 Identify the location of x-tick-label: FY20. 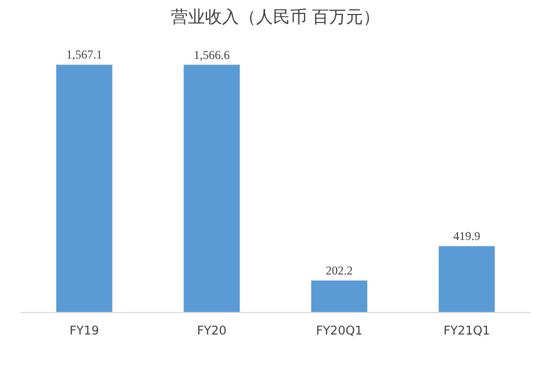
(212, 331).